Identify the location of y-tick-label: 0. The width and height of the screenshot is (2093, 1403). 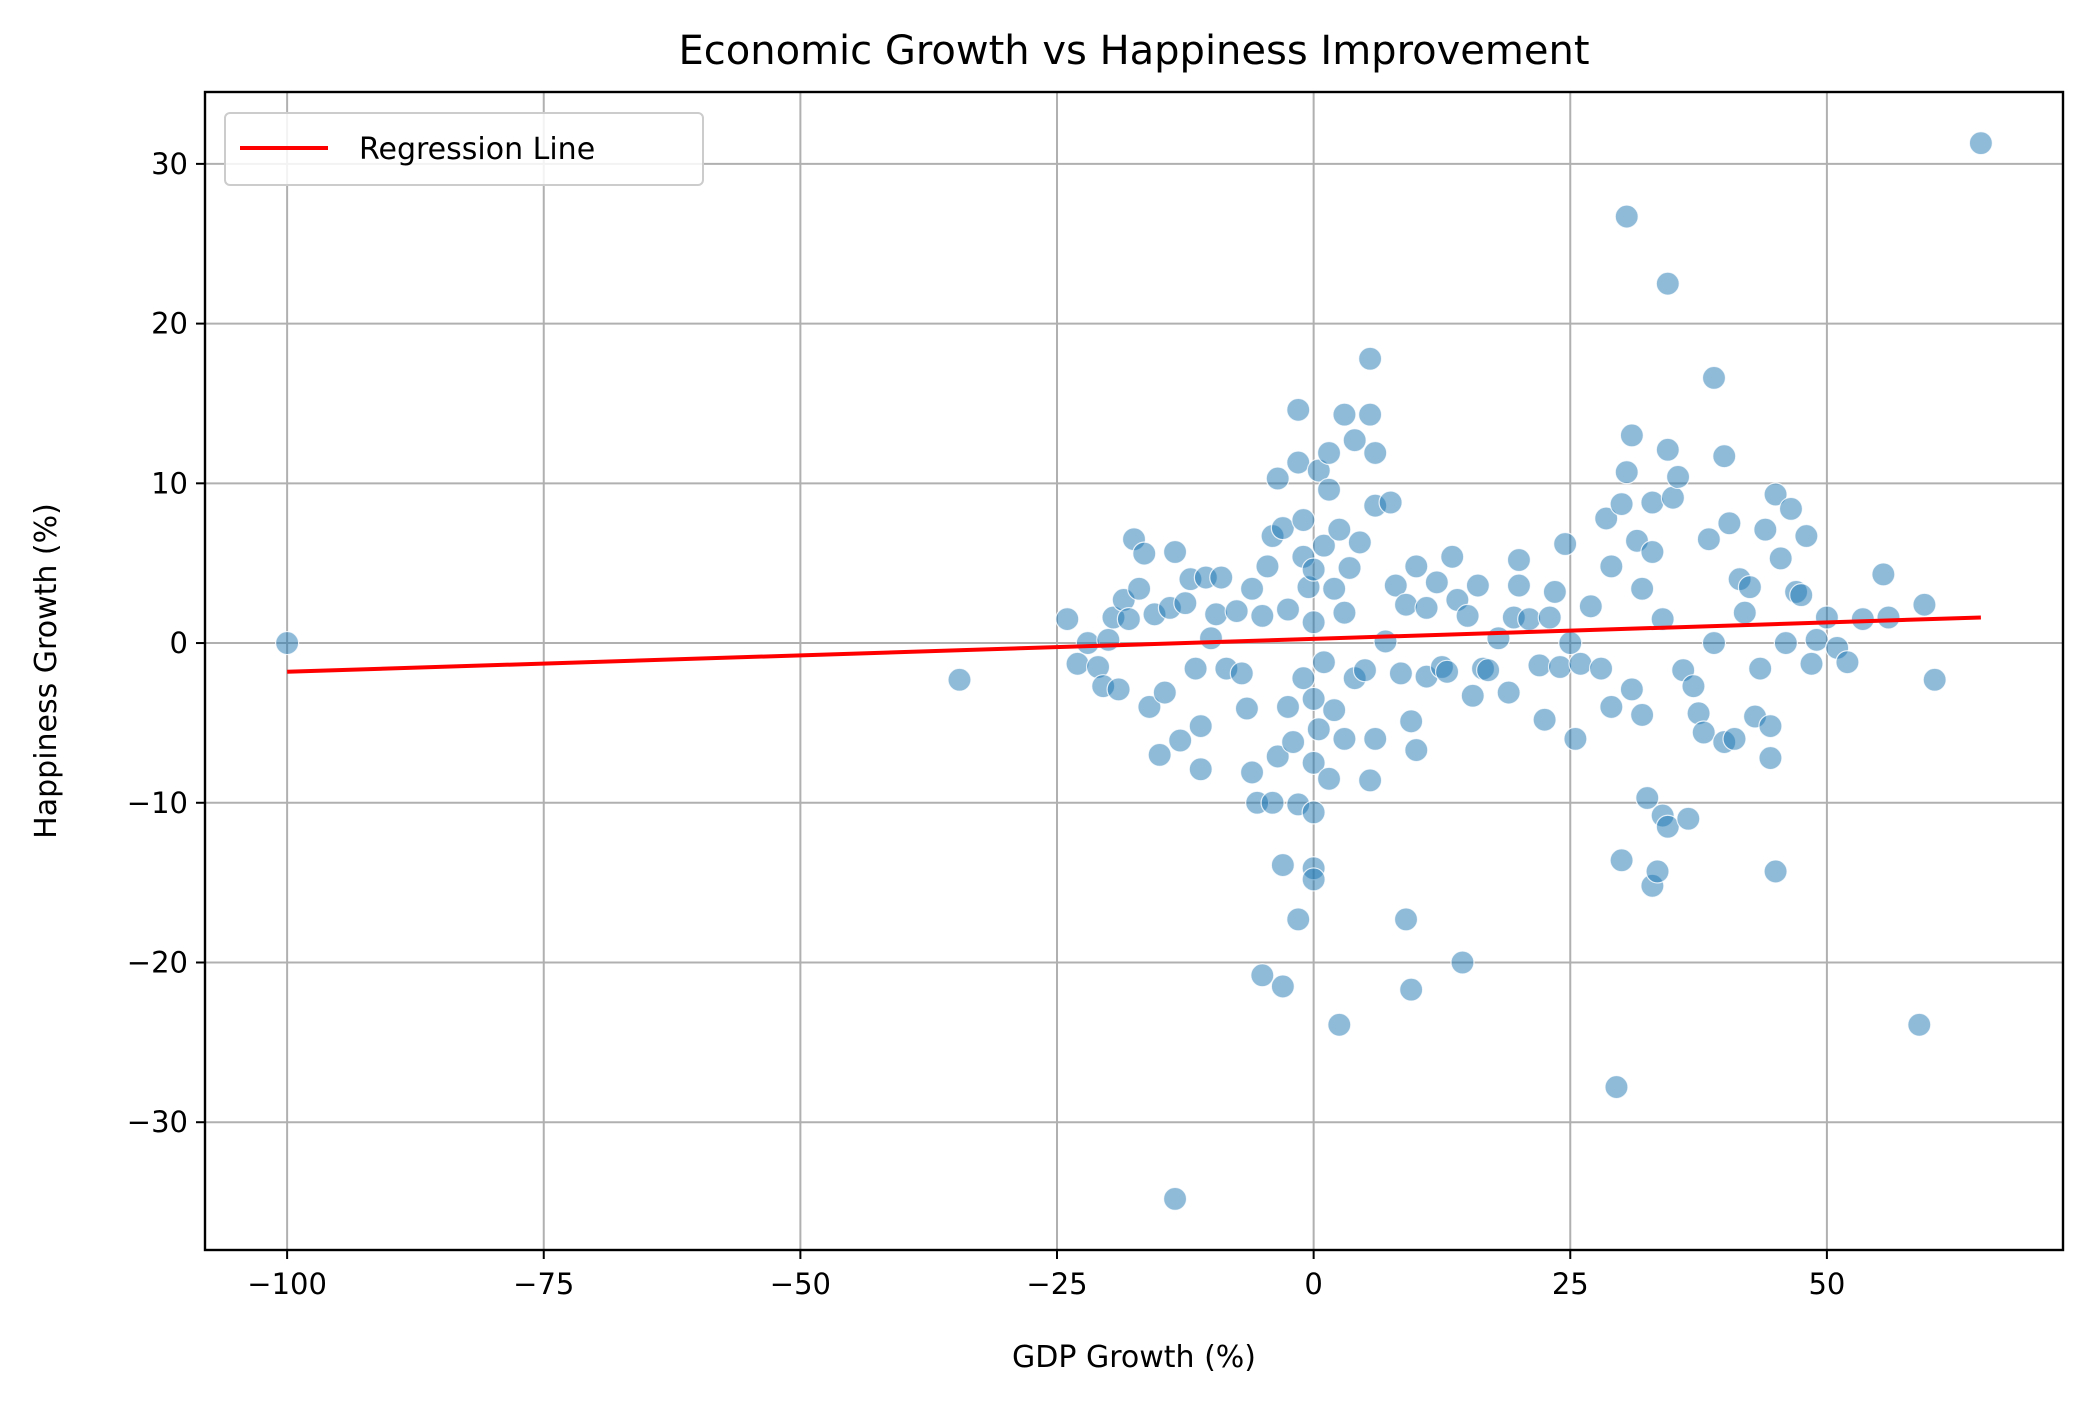
(179, 643).